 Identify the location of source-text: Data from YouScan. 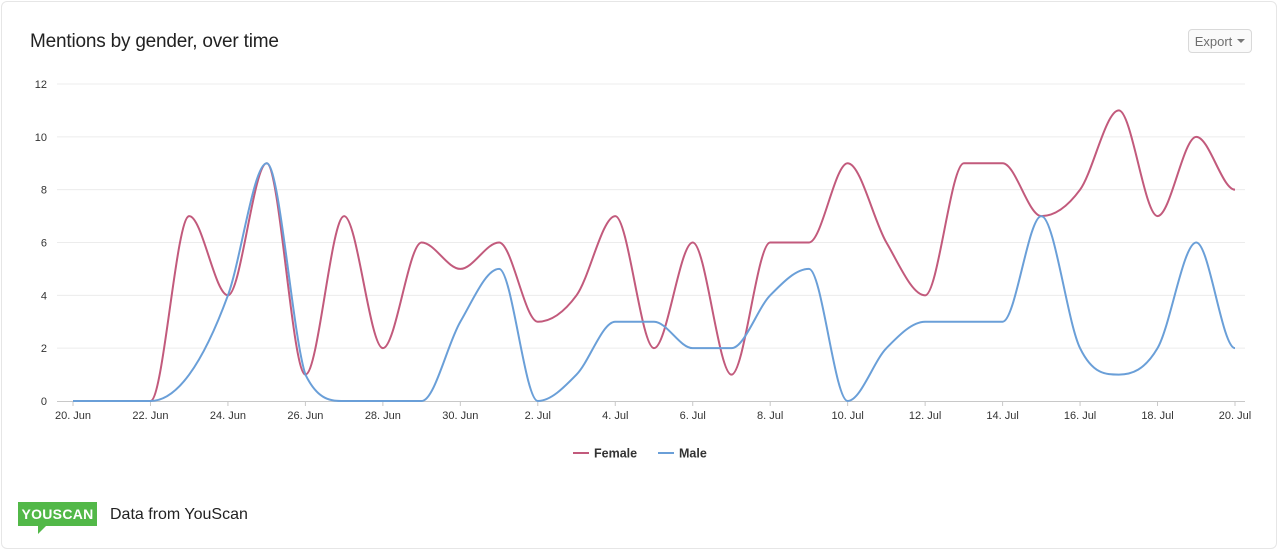
(179, 514).